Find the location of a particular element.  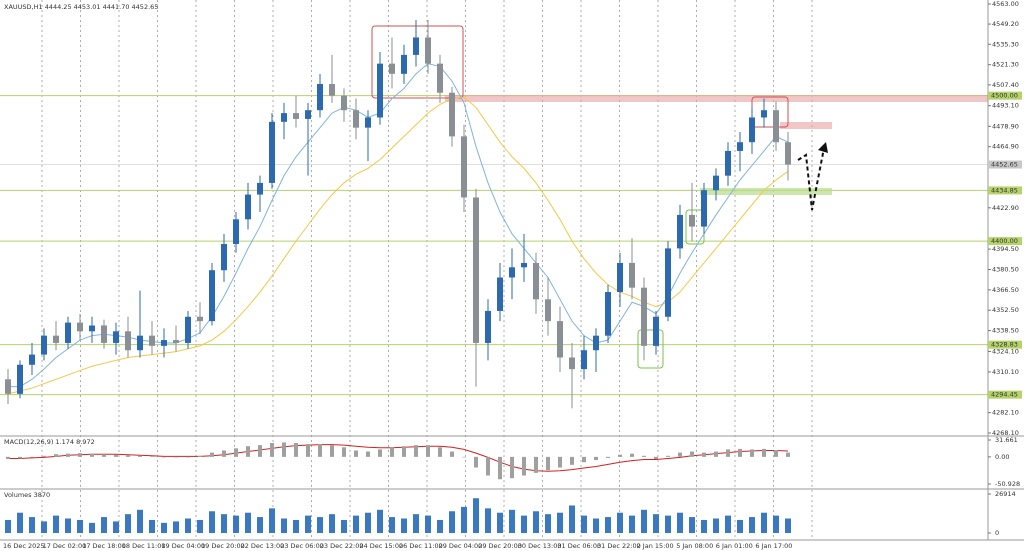

volume-tick-label: 0 is located at coordinates (997, 533).